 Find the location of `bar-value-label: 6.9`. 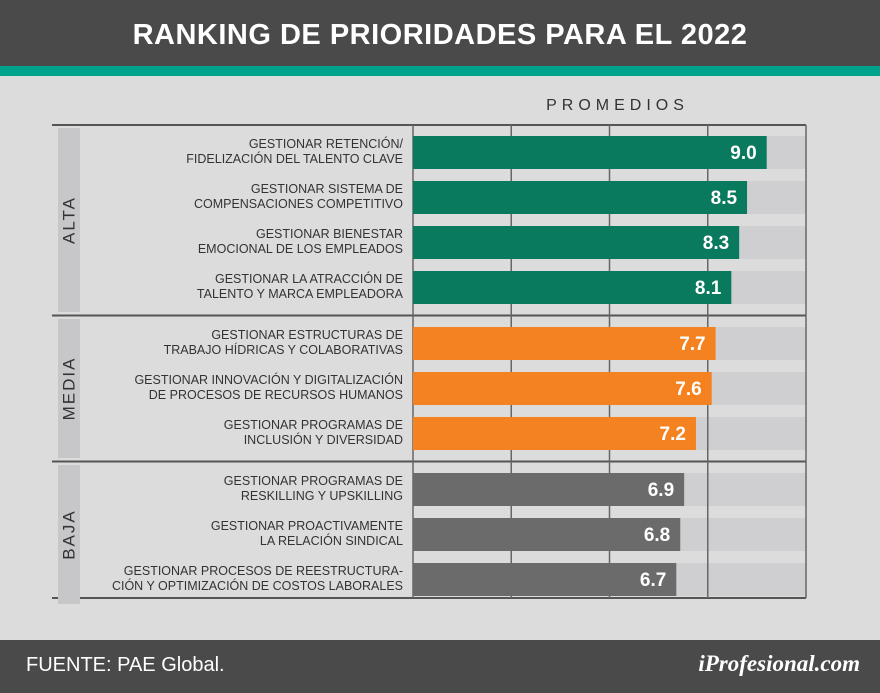

bar-value-label: 6.9 is located at coordinates (661, 490).